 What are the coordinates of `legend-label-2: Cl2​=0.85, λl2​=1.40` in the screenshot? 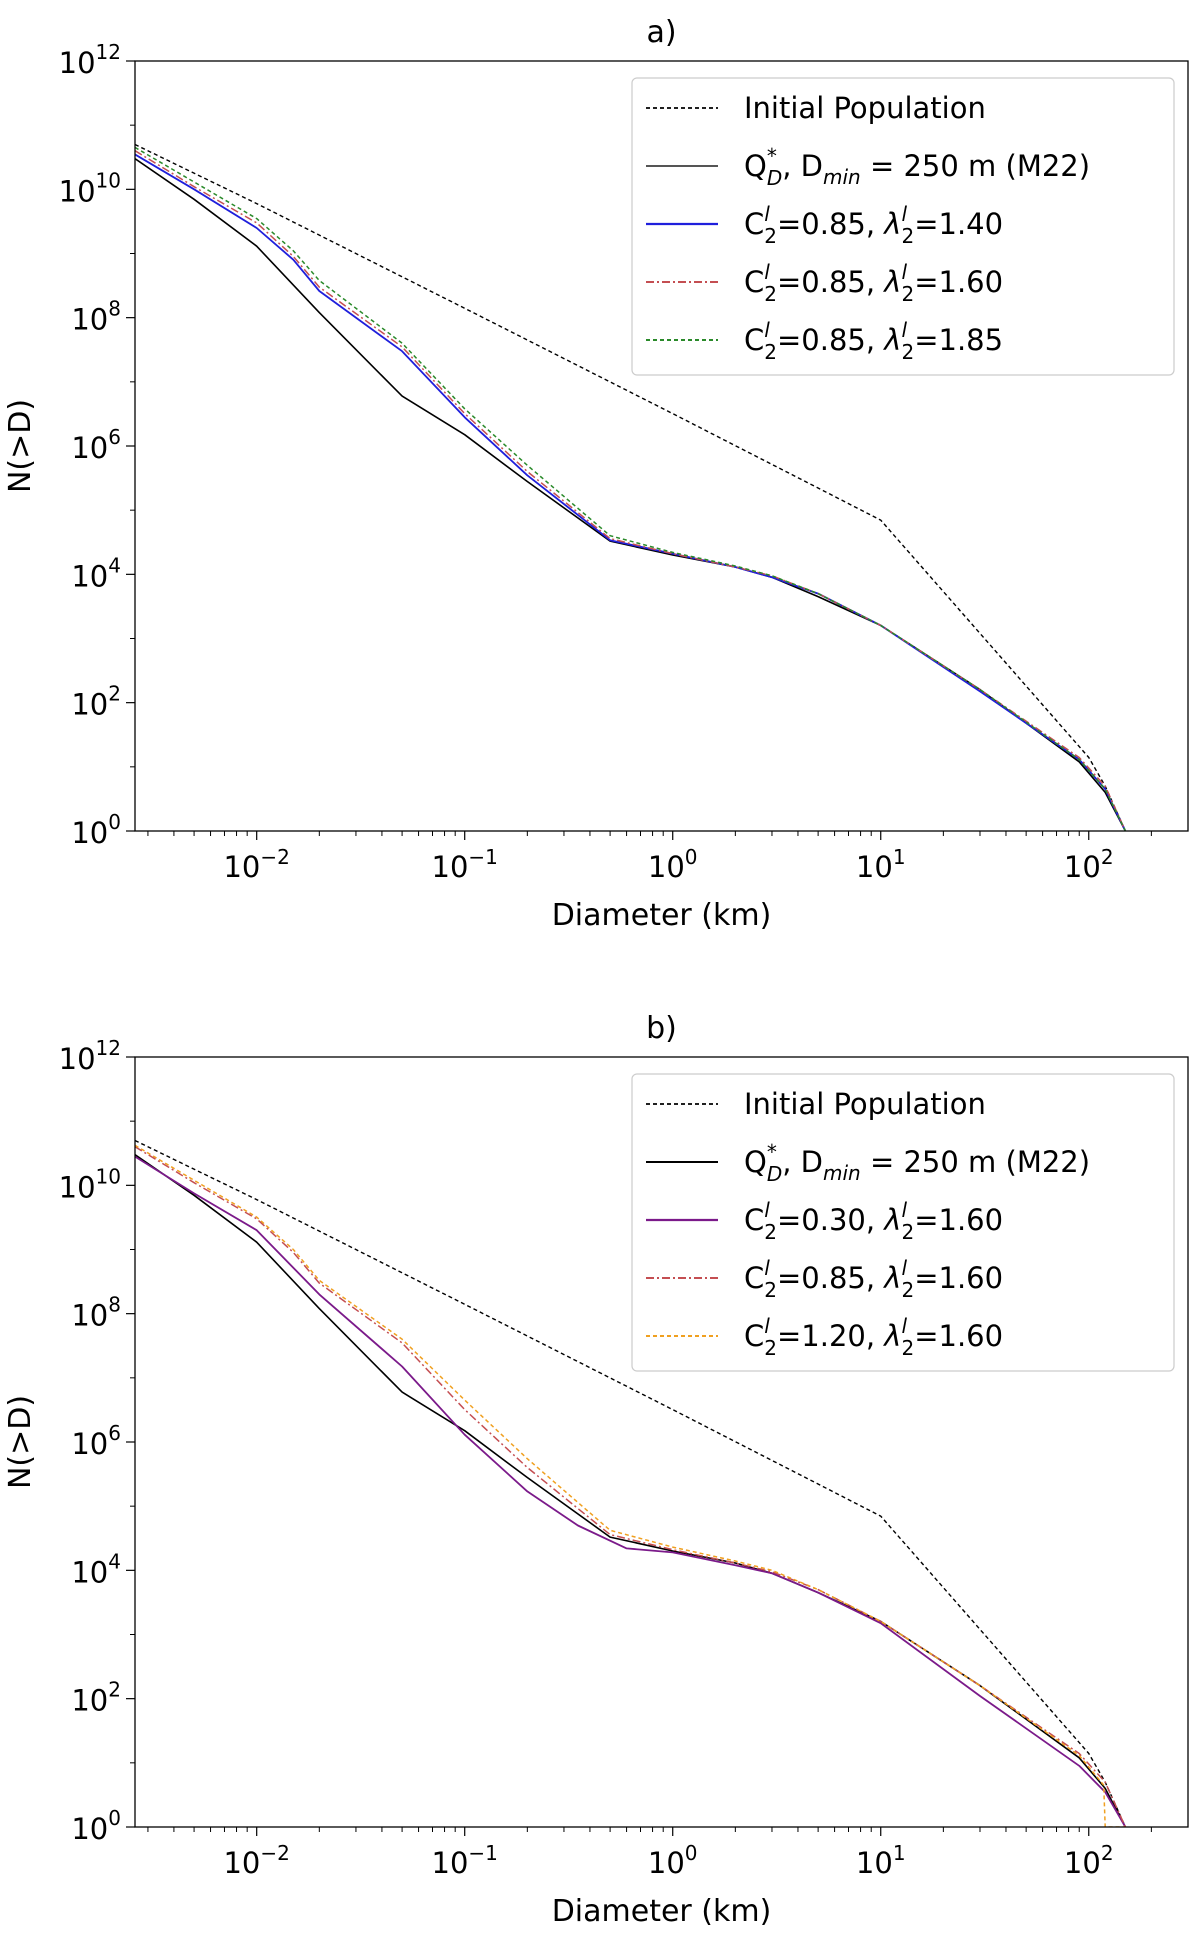 It's located at (873, 225).